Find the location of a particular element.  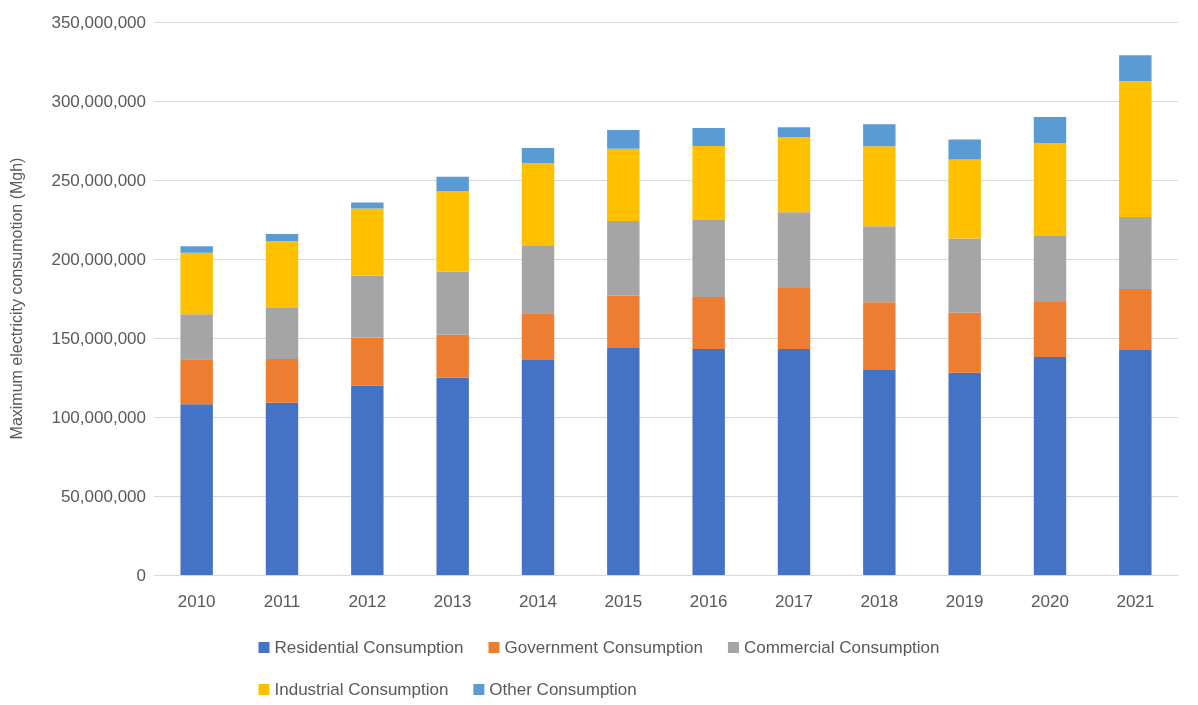

x-tick-label: 2012 is located at coordinates (367, 601).